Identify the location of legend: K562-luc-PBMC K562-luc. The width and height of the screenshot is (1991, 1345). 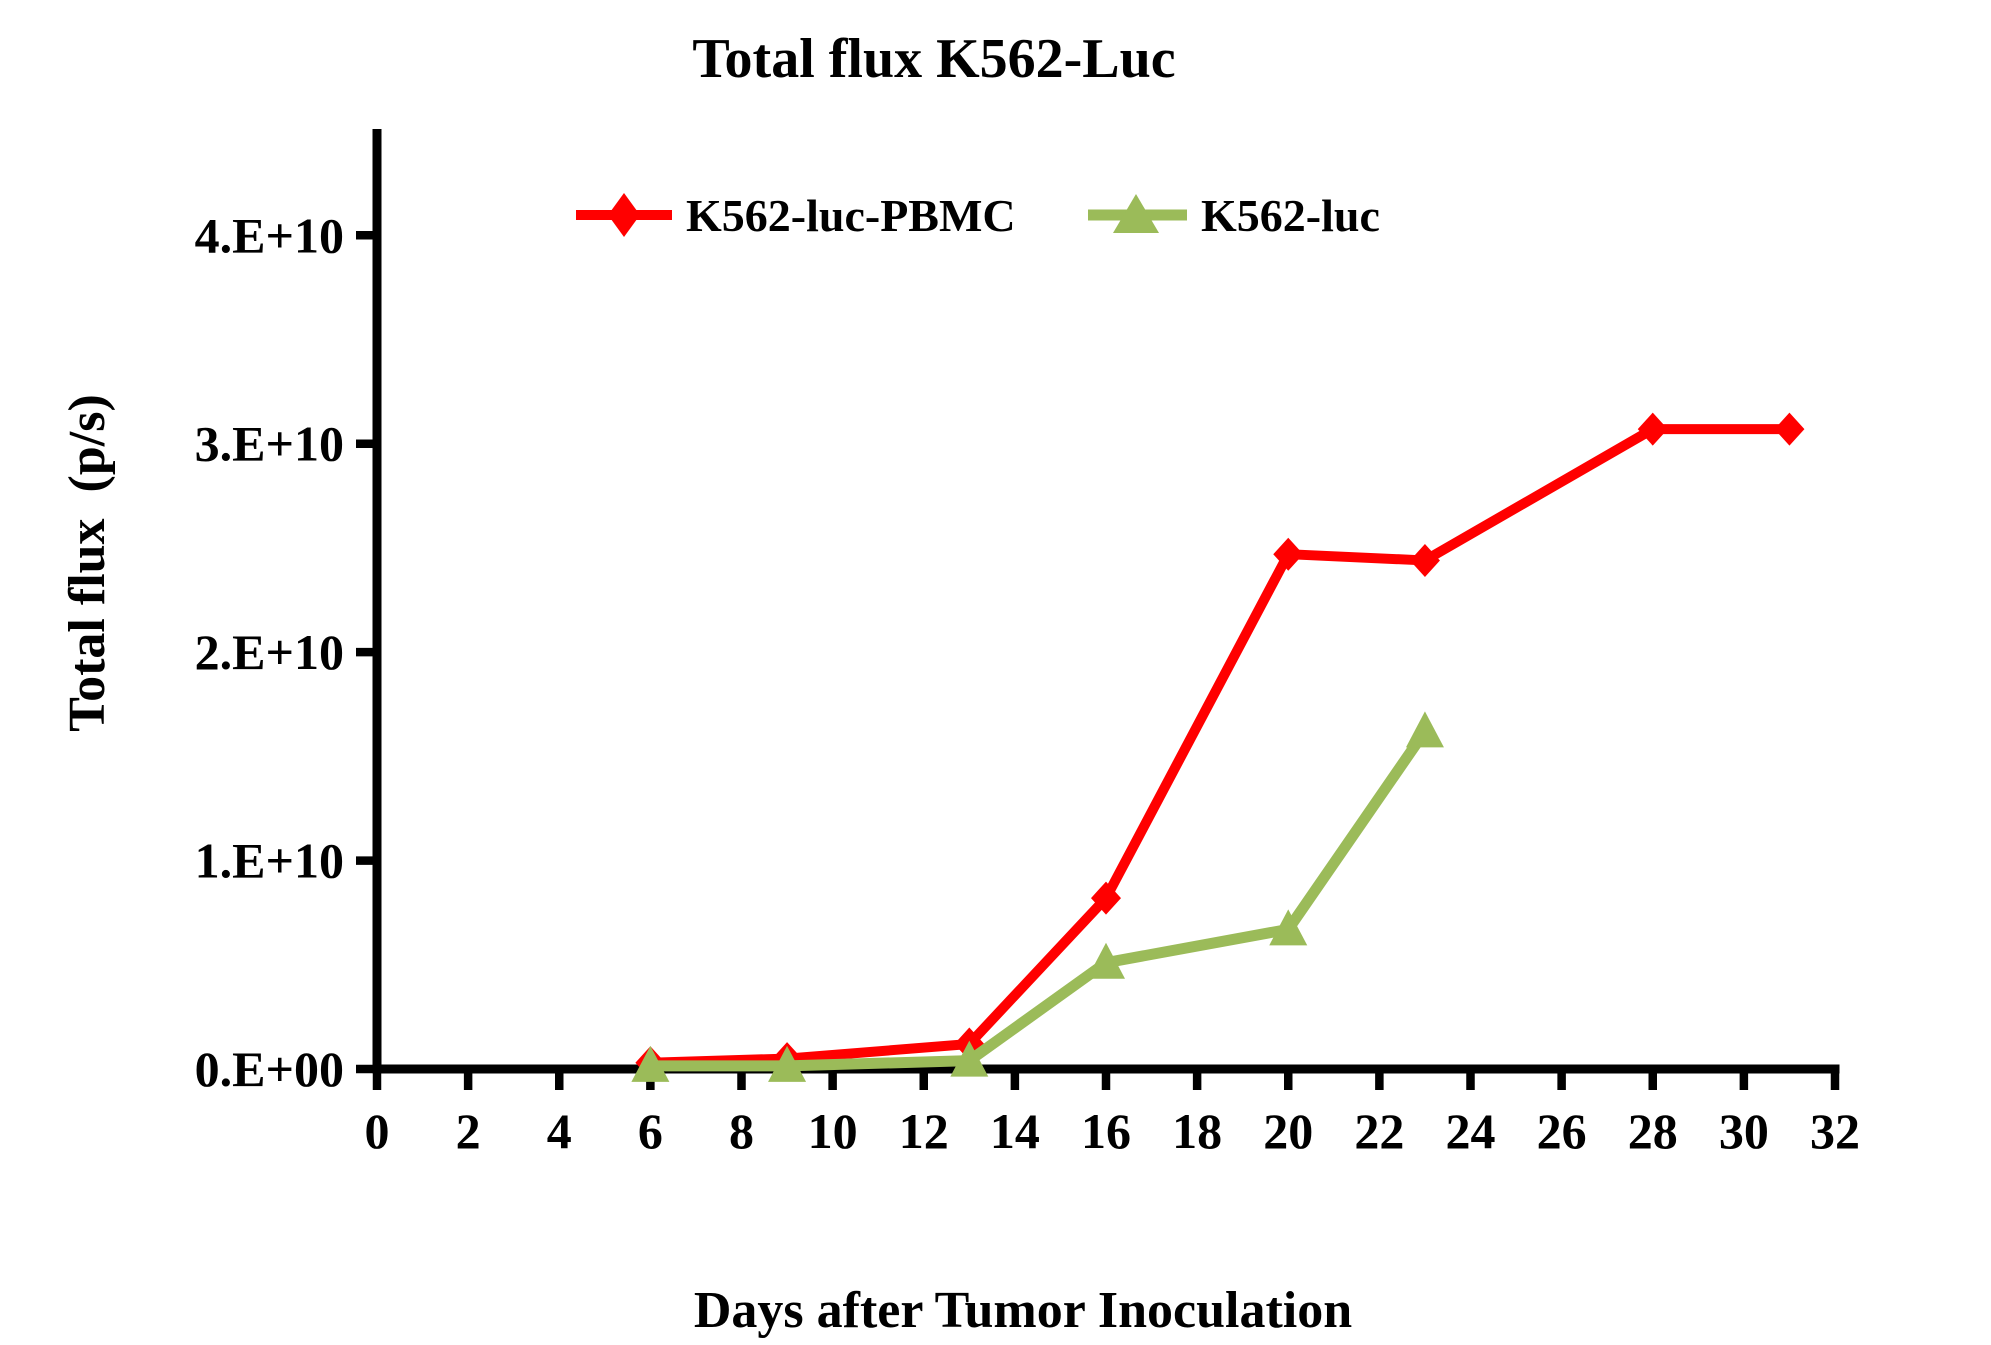
(978, 215).